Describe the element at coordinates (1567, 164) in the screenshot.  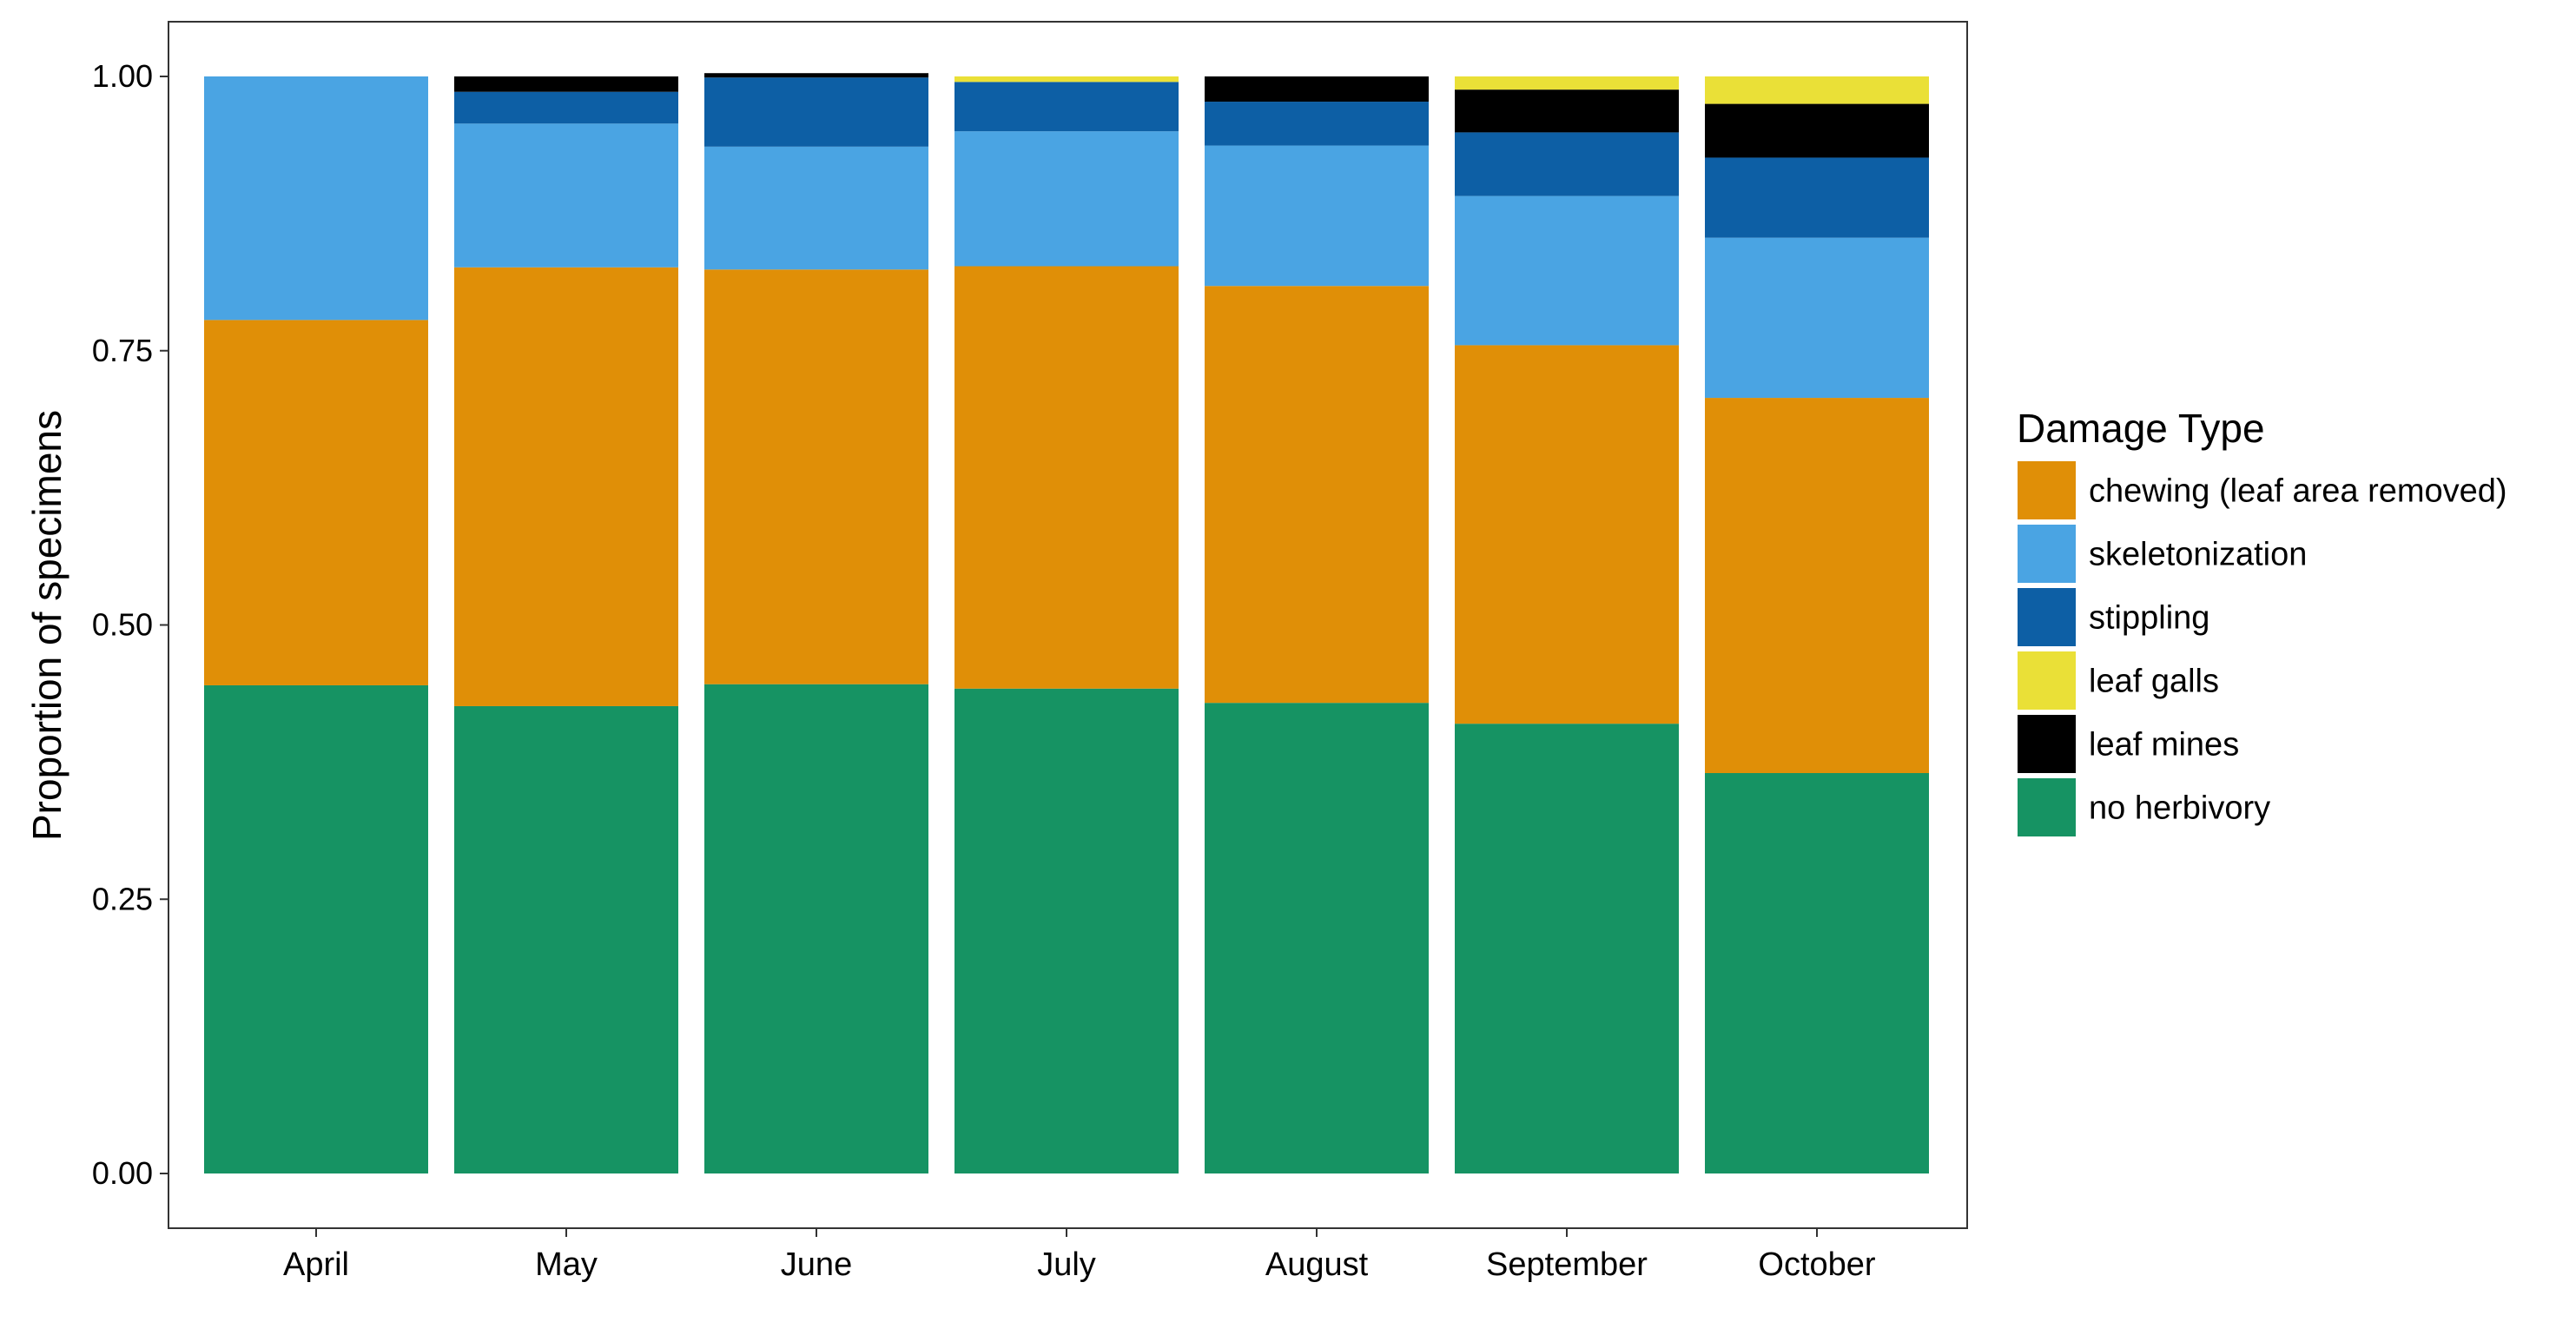
I see `bar-segment-september-stippling` at that location.